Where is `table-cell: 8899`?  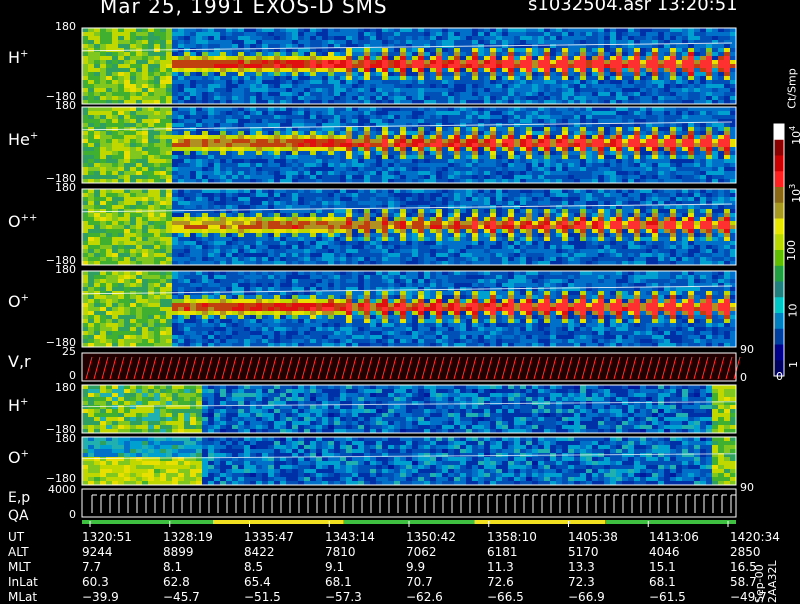 table-cell: 8899 is located at coordinates (178, 552).